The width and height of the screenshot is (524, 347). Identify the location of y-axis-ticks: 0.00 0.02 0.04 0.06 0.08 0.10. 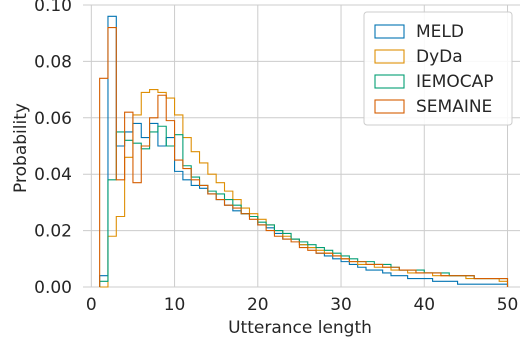
(53, 149).